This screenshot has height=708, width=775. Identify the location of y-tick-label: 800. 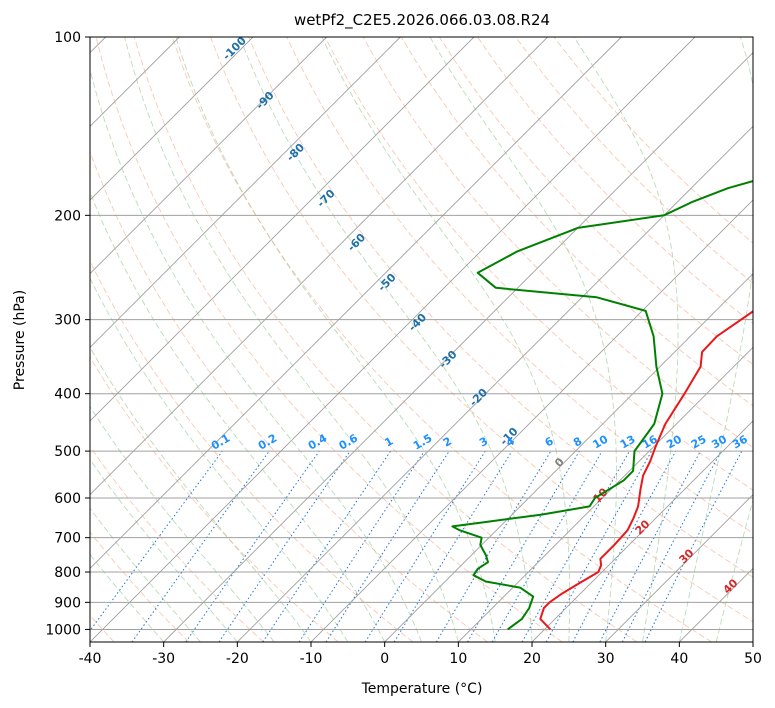
(67, 573).